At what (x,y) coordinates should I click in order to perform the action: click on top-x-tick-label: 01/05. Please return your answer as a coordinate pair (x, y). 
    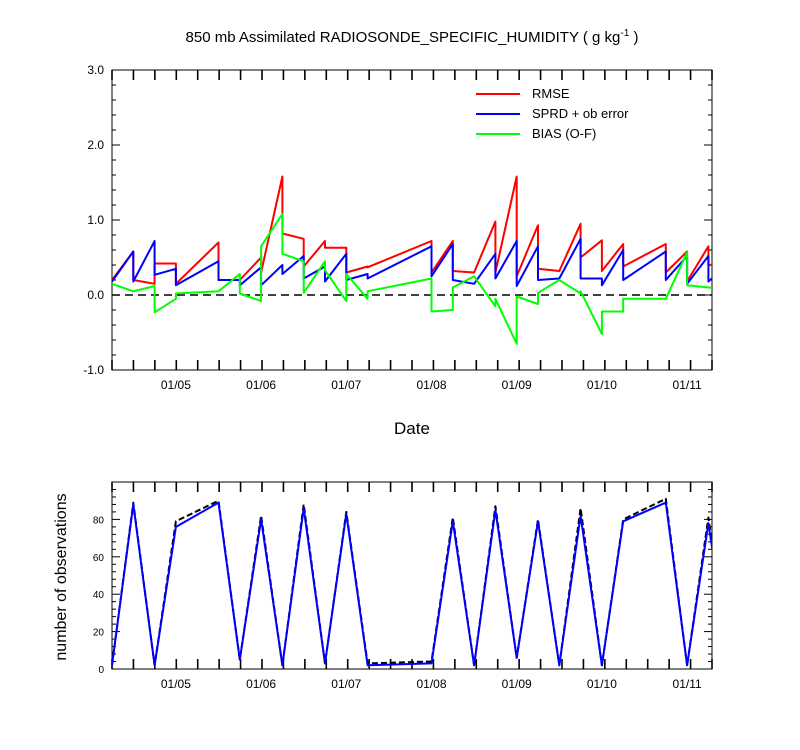
    Looking at the image, I should click on (176, 385).